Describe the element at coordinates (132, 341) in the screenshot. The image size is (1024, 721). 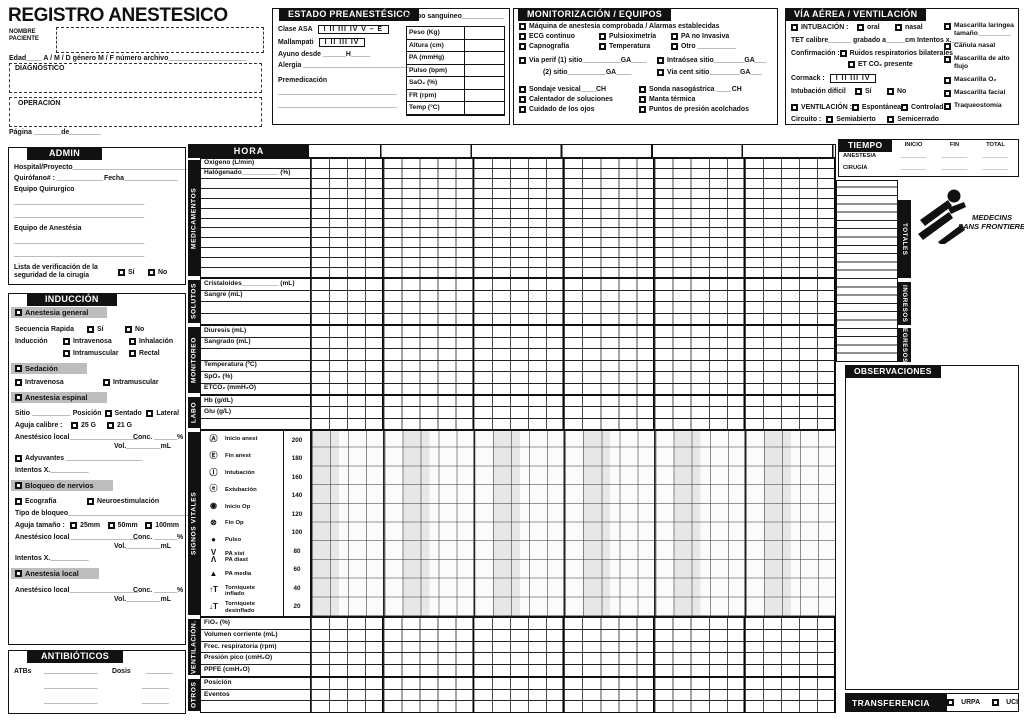
I see `inhalation-checkbox` at that location.